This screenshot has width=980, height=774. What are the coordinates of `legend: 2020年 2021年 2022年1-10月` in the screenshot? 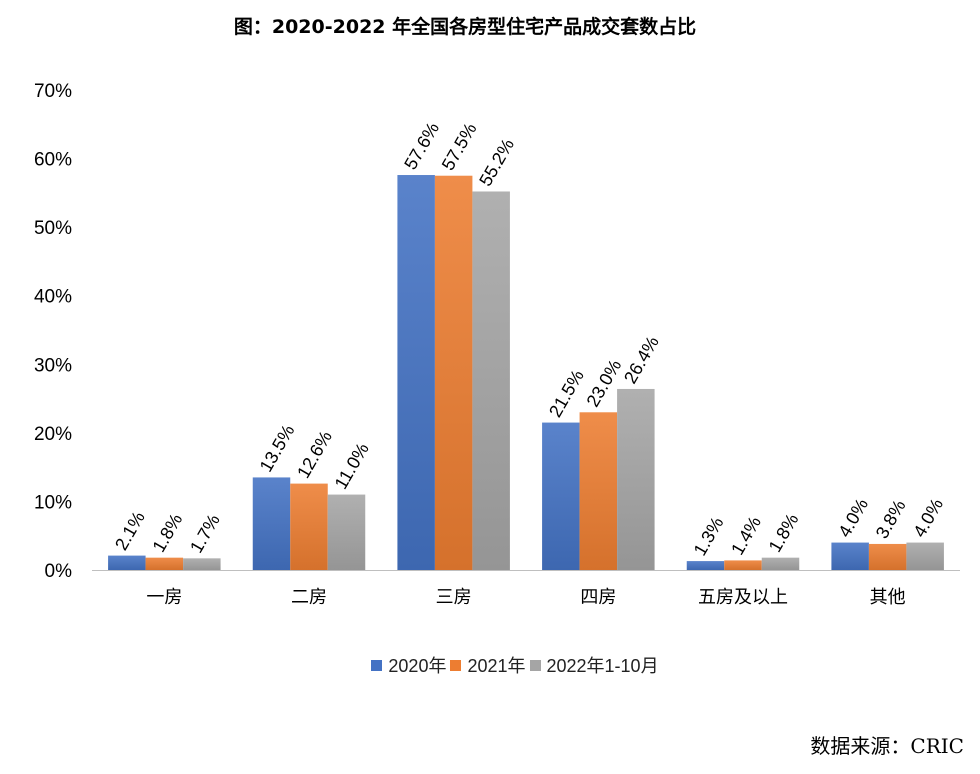 It's located at (490, 665).